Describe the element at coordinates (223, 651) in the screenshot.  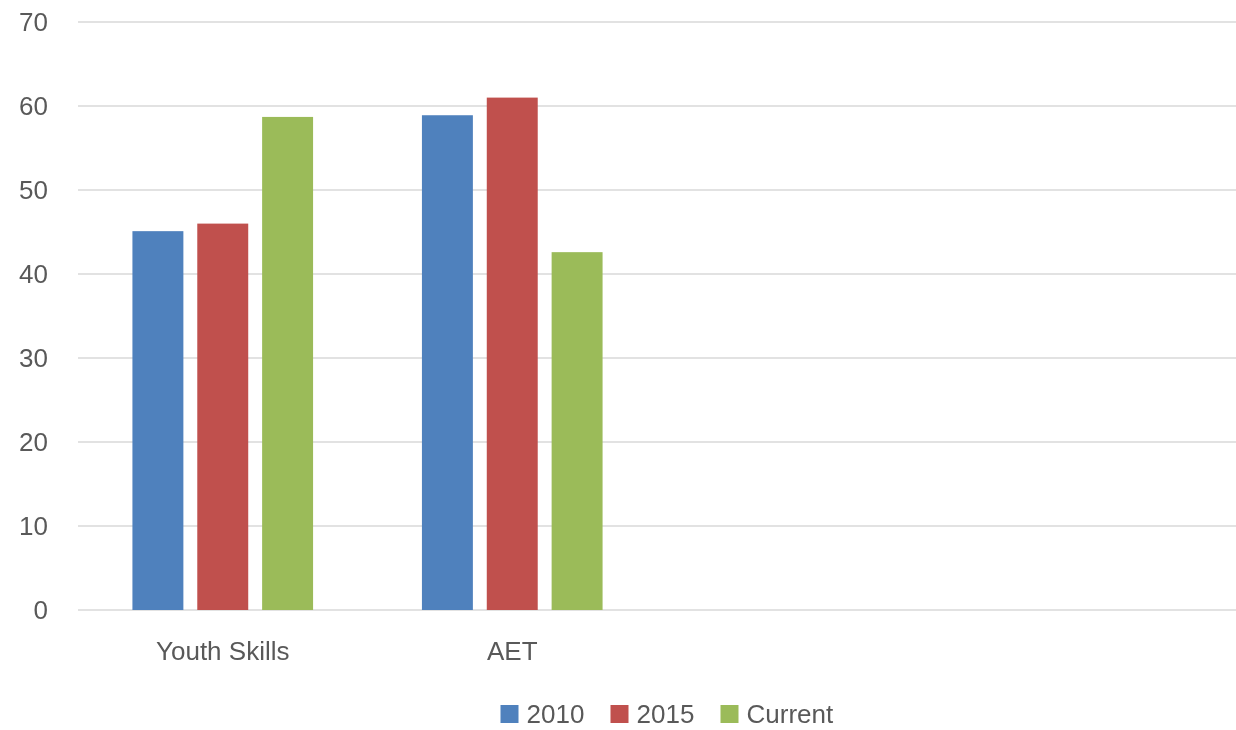
I see `x-tick-label: Youth Skills` at that location.